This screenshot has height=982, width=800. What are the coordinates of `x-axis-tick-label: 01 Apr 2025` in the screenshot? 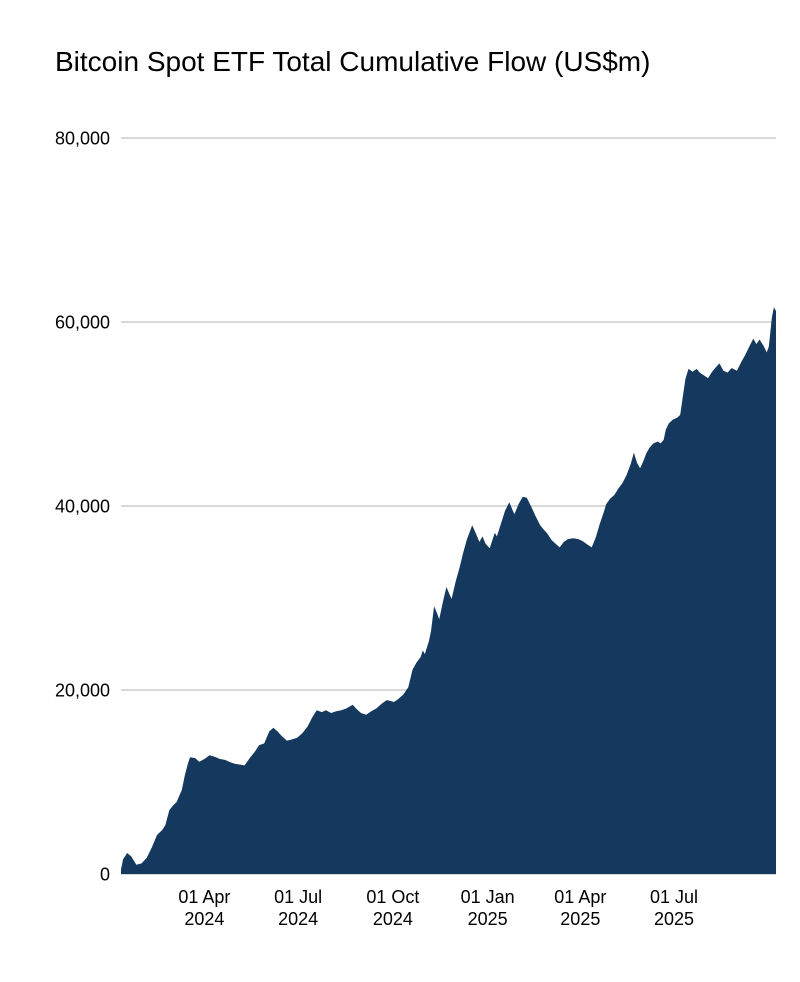 It's located at (580, 908).